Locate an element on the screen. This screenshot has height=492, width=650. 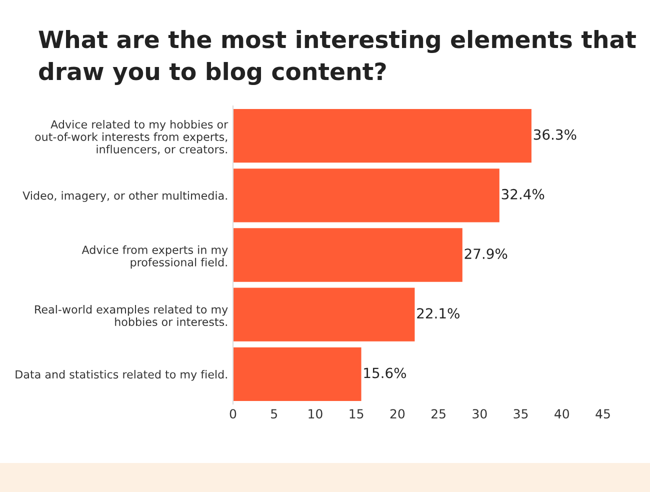
x-tick-label: 5 is located at coordinates (274, 414).